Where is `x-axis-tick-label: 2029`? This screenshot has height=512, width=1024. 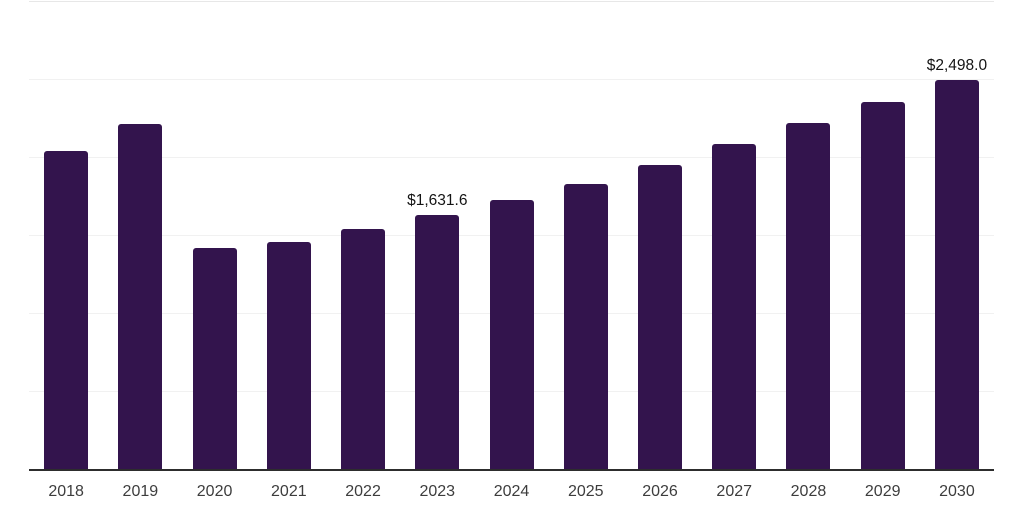
x-axis-tick-label: 2029 is located at coordinates (882, 491).